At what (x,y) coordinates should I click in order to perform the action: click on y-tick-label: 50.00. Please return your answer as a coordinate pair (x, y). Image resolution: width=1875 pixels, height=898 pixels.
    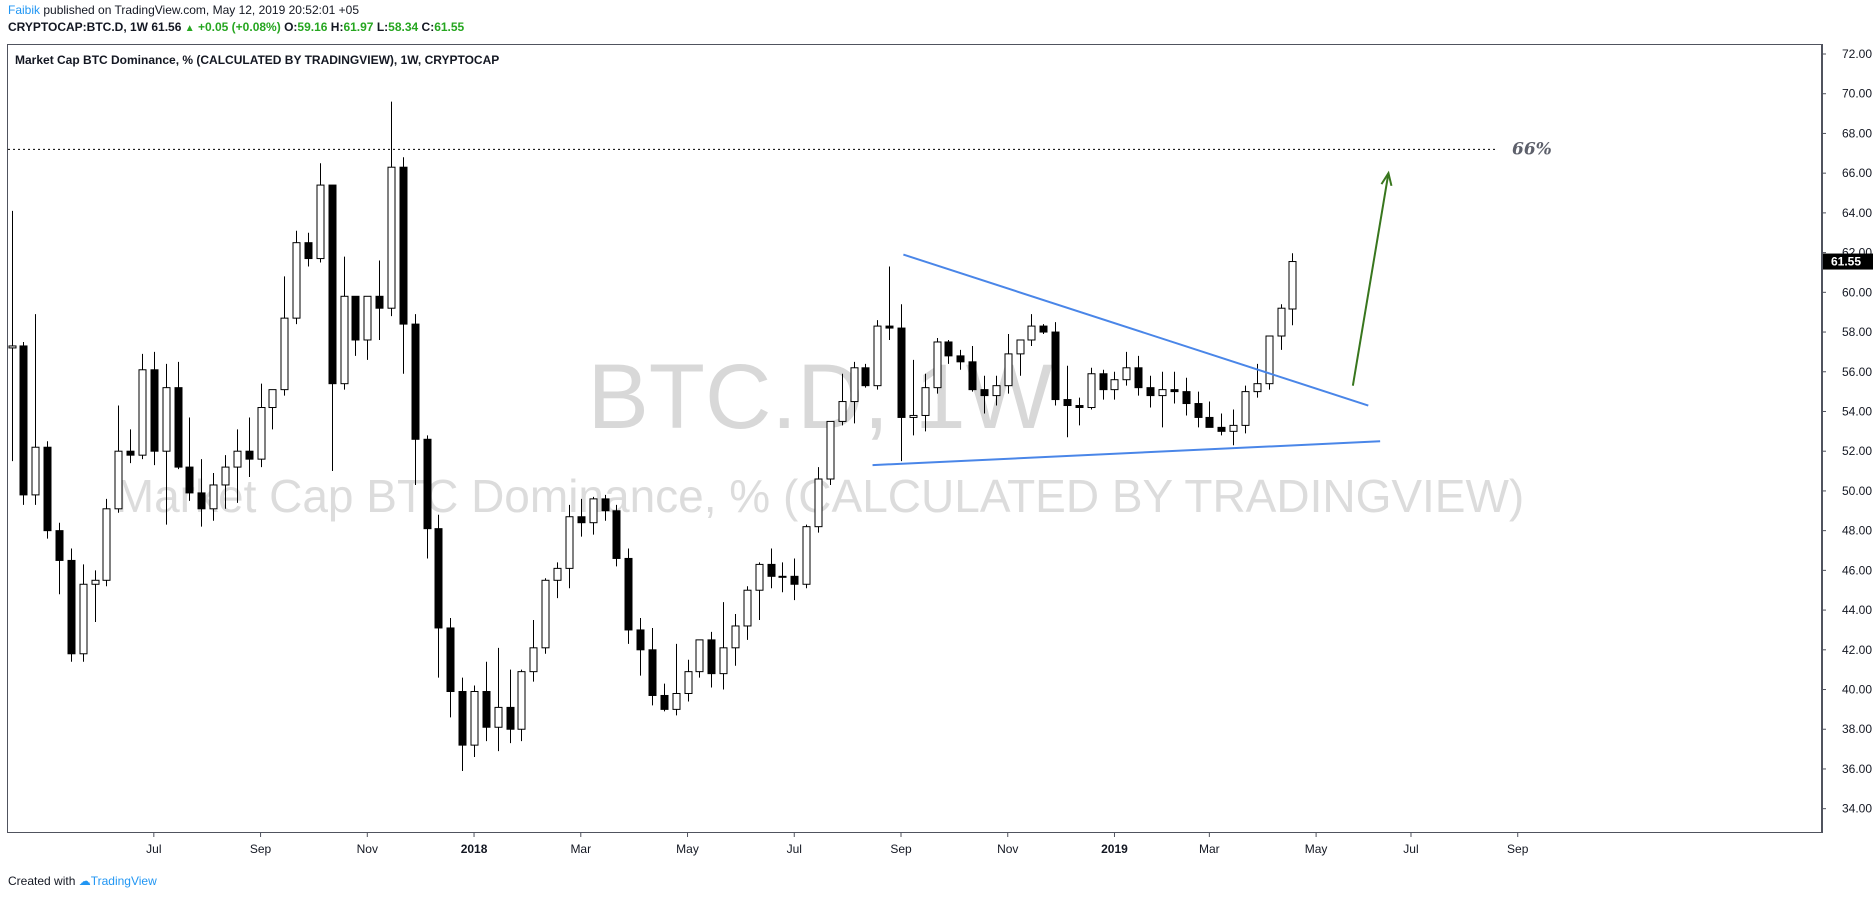
    Looking at the image, I should click on (1857, 491).